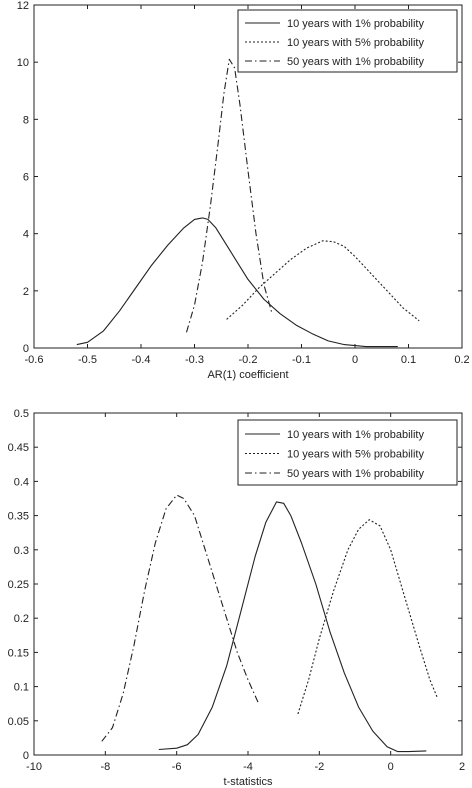  Describe the element at coordinates (105, 767) in the screenshot. I see `x-tick-label: -8` at that location.